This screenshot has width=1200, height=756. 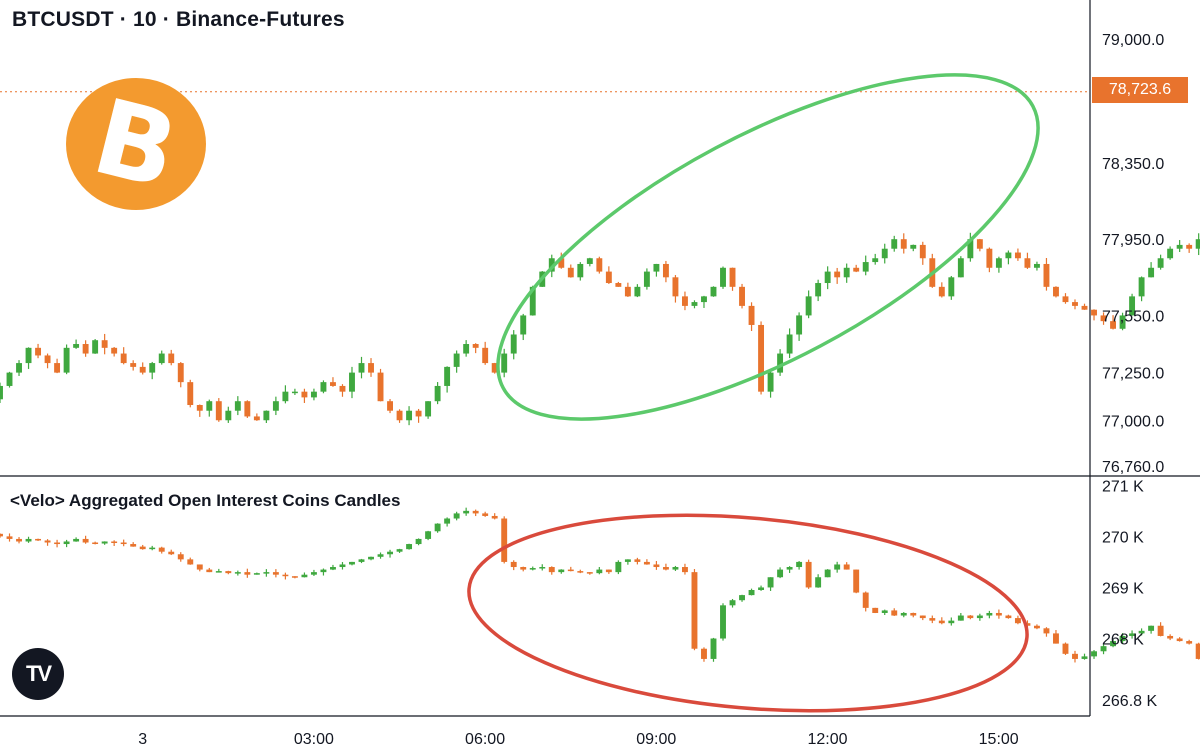 I want to click on price-axis-label: 78,350.0, so click(x=1133, y=164).